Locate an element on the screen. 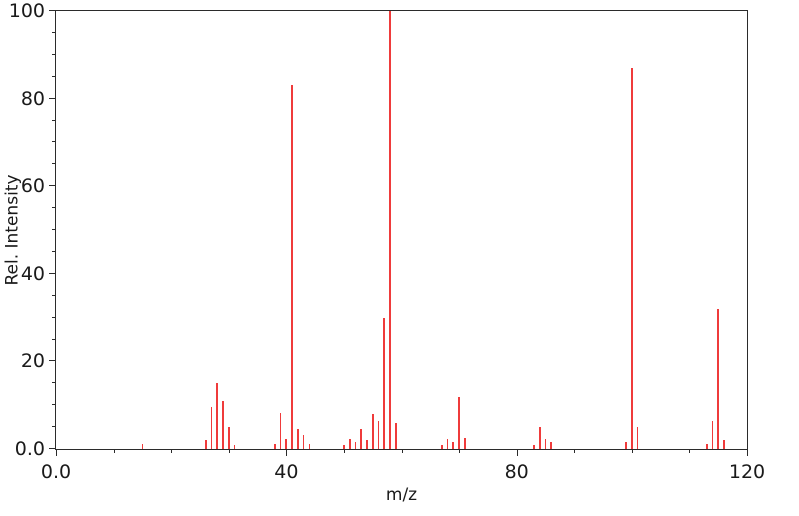  y-tick-label: 40 is located at coordinates (32, 273).